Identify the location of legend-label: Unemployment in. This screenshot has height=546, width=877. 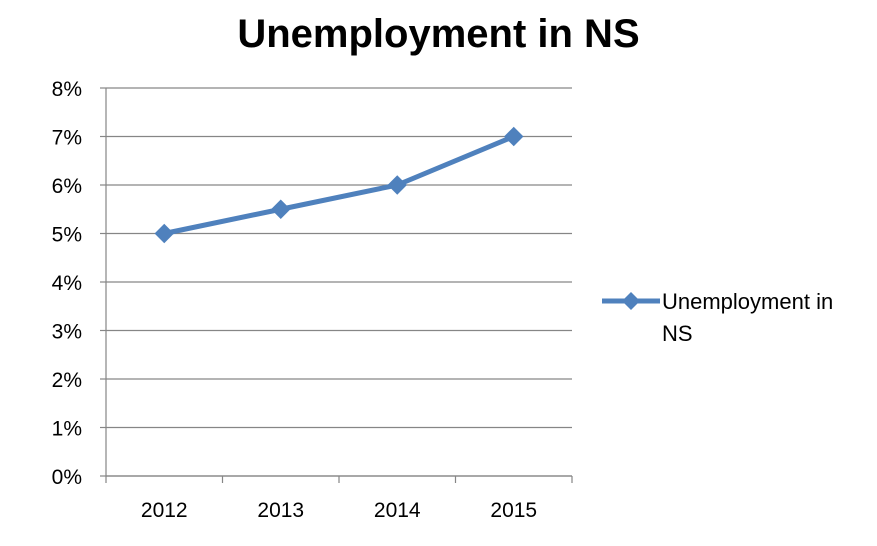
(747, 301).